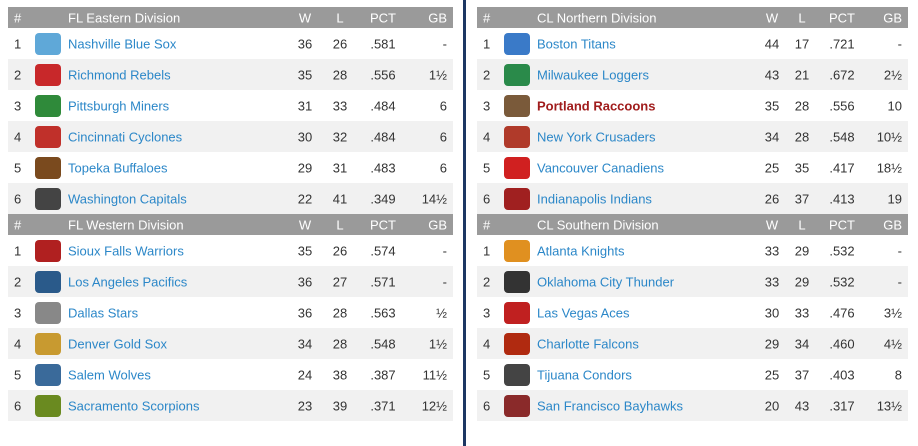  I want to click on team-link: Cincinnati Cyclones, so click(125, 136).